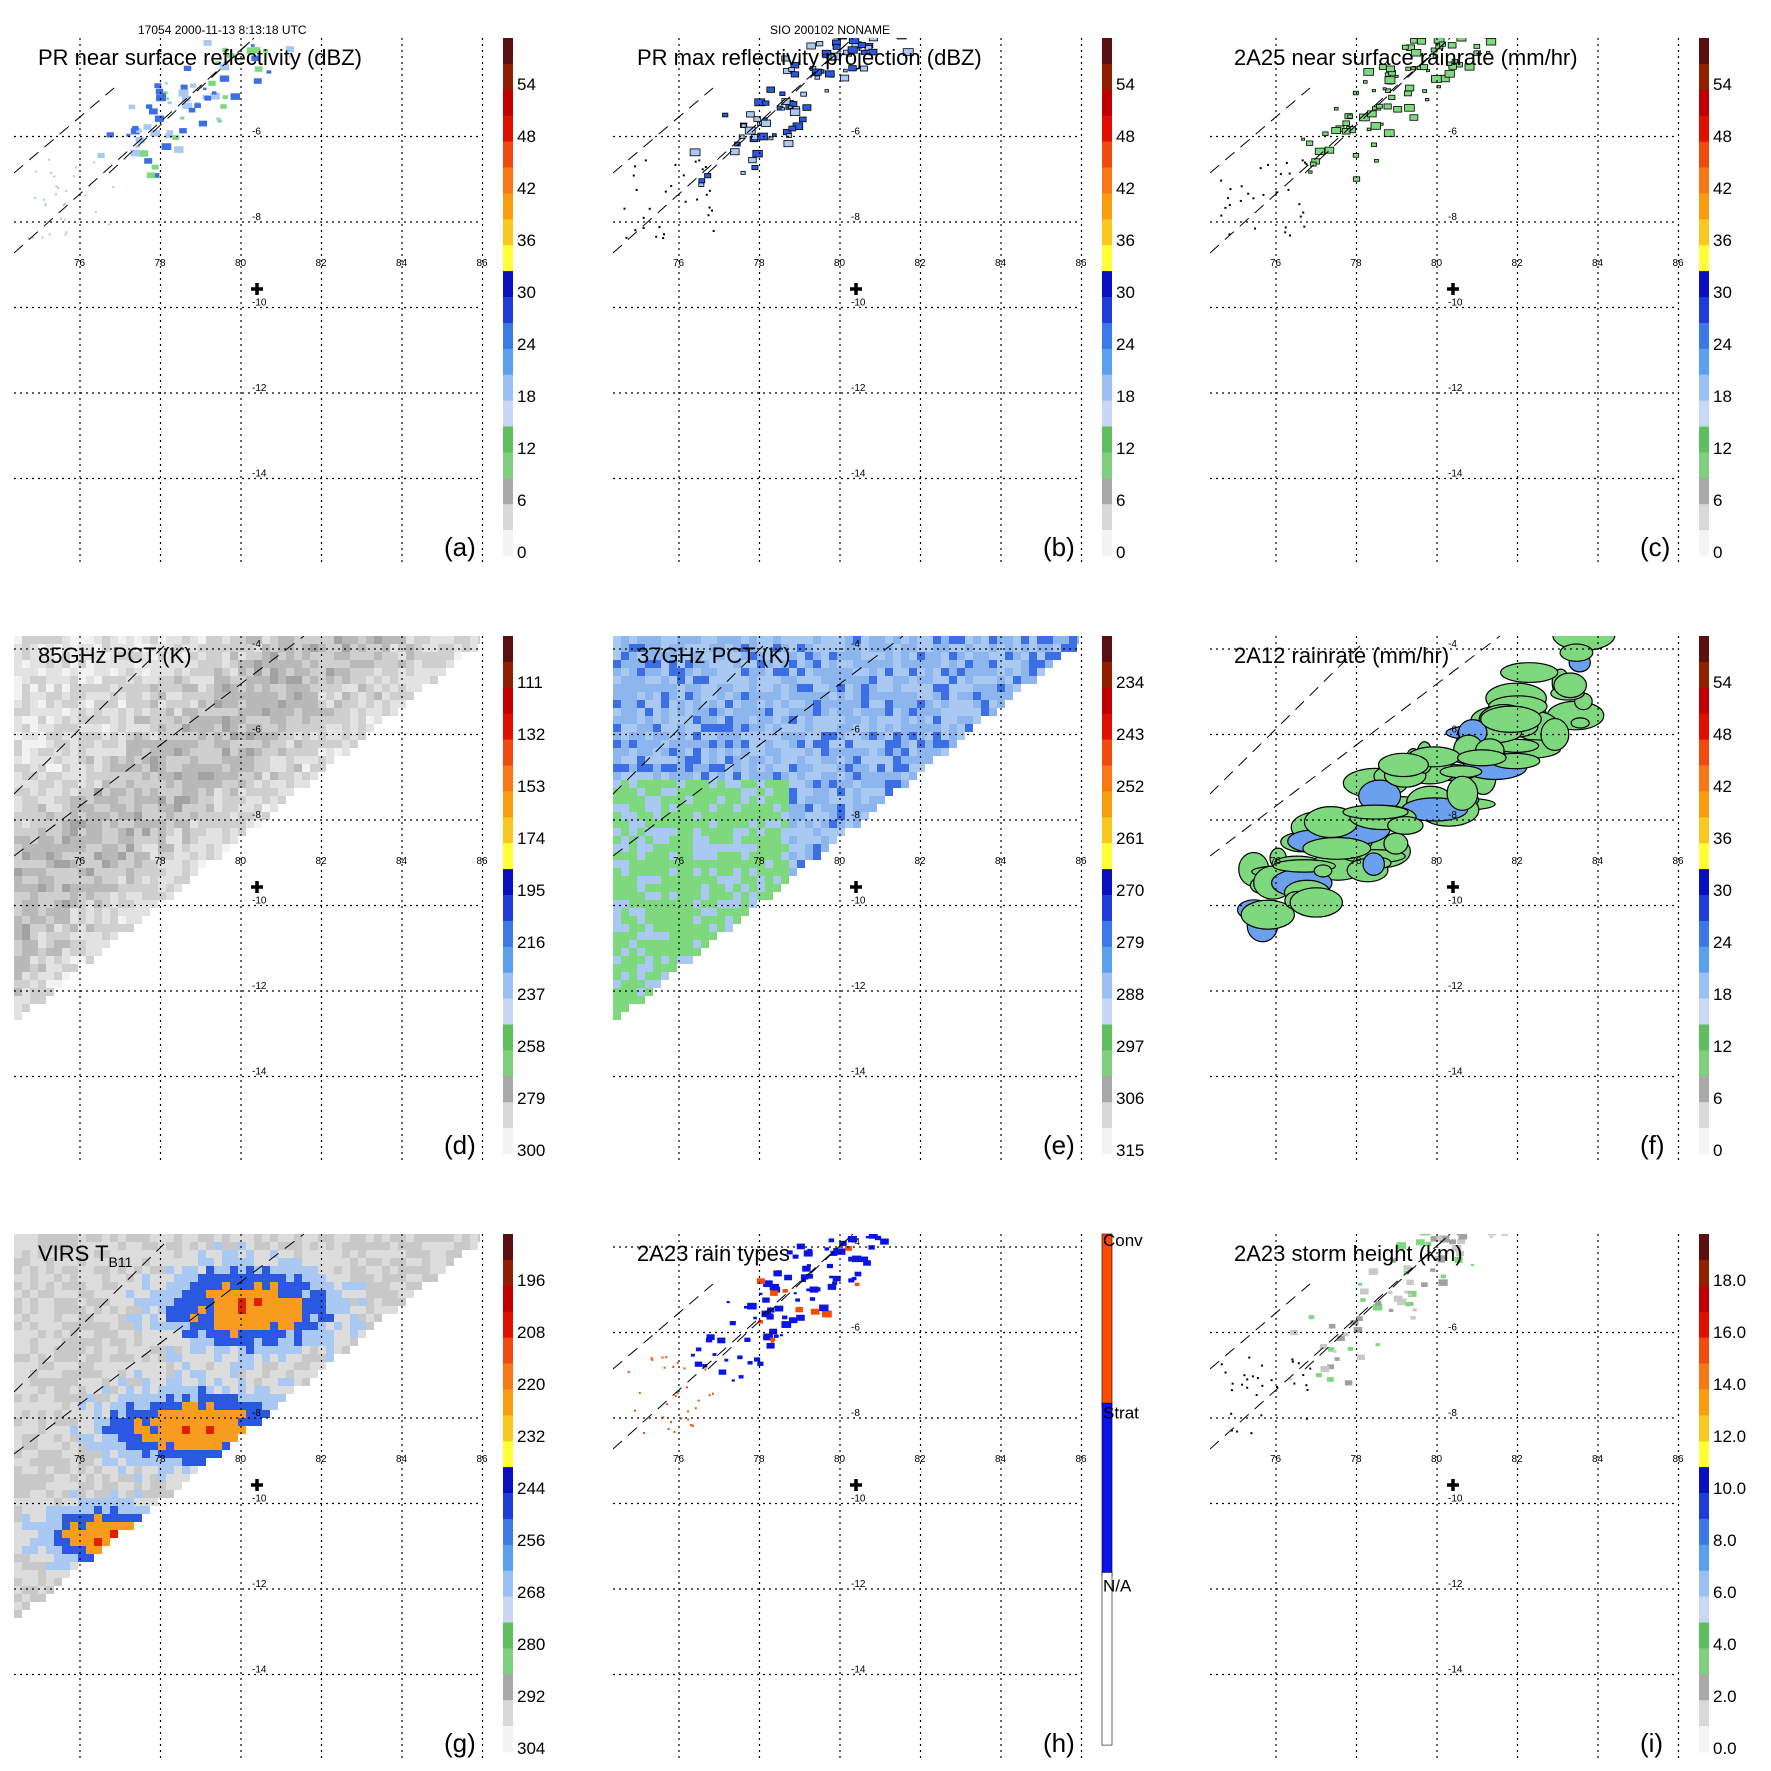 The image size is (1771, 1771). Describe the element at coordinates (259, 388) in the screenshot. I see `lat-label: -12` at that location.